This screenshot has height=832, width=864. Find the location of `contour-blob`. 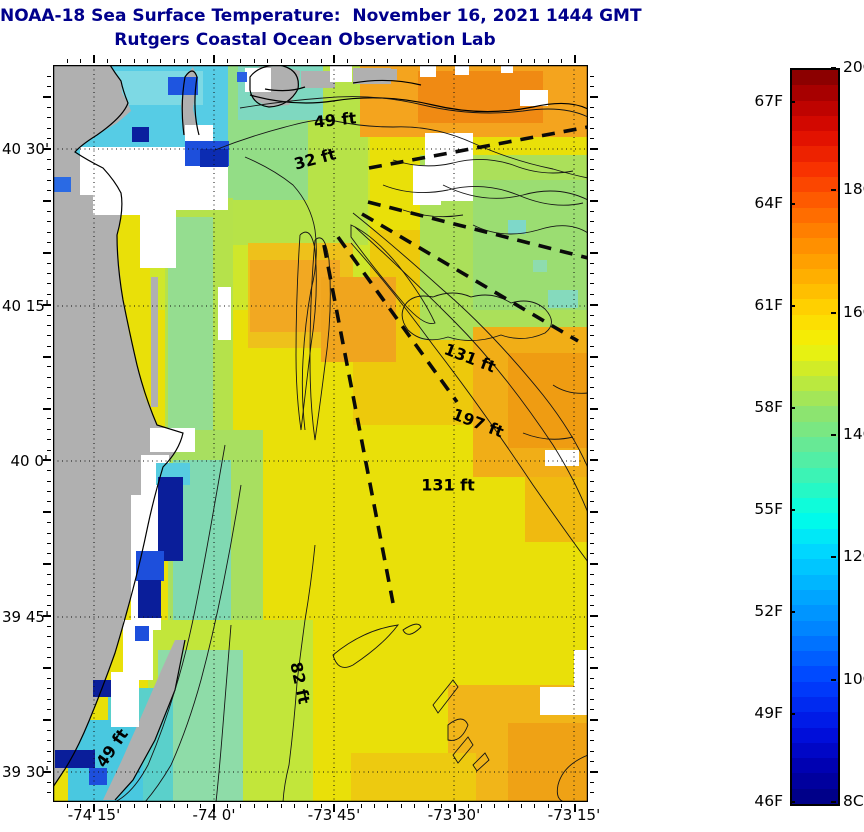

contour-blob is located at coordinates (476, 316).